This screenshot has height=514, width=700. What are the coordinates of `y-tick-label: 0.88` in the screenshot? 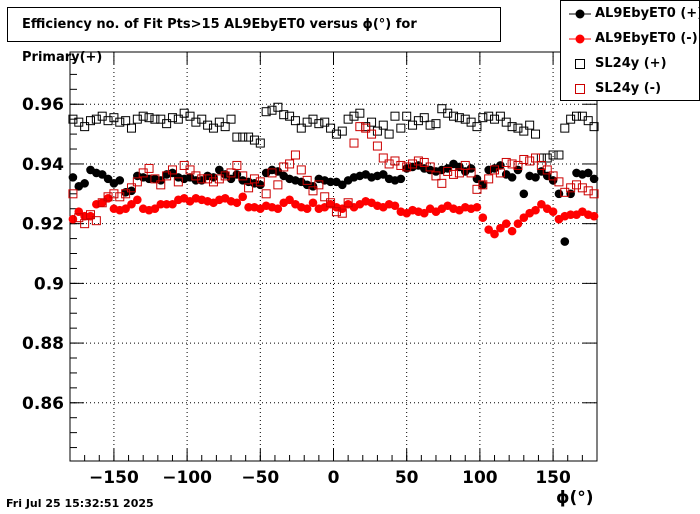 It's located at (43, 344).